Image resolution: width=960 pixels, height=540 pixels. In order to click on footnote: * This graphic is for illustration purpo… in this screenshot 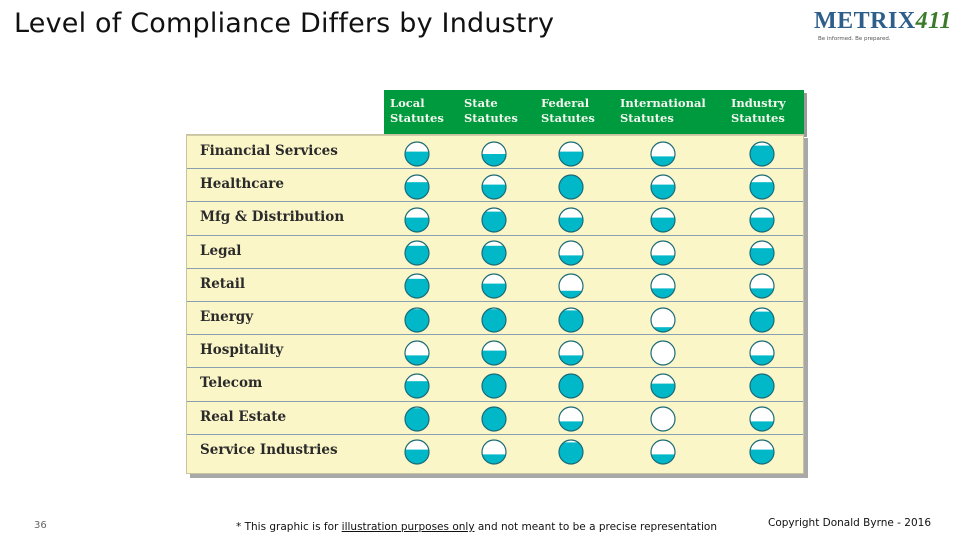, I will do `click(476, 527)`.